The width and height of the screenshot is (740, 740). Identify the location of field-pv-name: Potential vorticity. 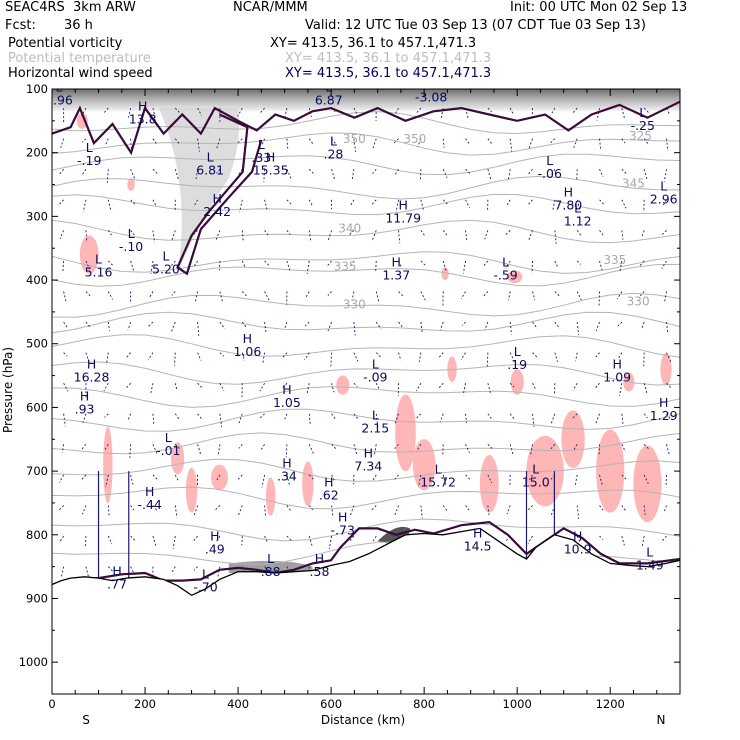
(65, 43).